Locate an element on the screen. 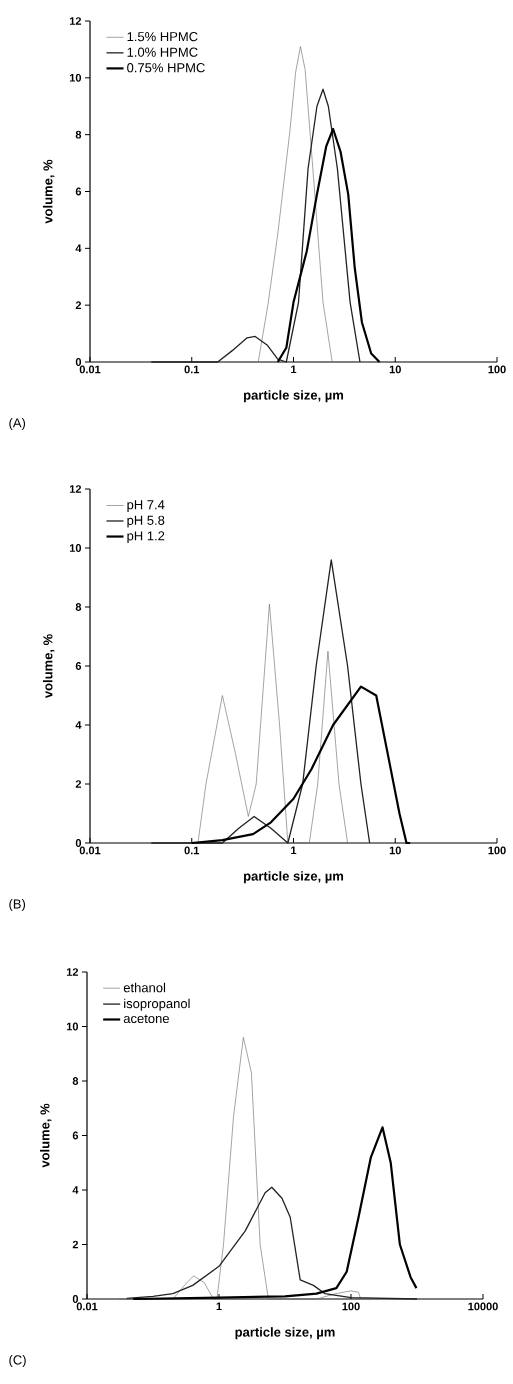  text: (A) is located at coordinates (17, 424).